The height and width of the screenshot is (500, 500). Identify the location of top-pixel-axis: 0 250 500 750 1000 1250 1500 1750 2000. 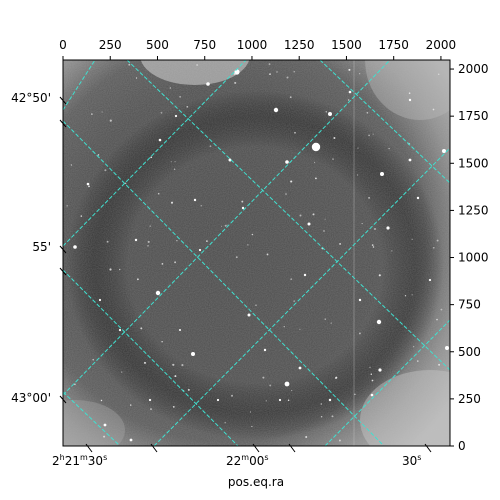
(257, 49).